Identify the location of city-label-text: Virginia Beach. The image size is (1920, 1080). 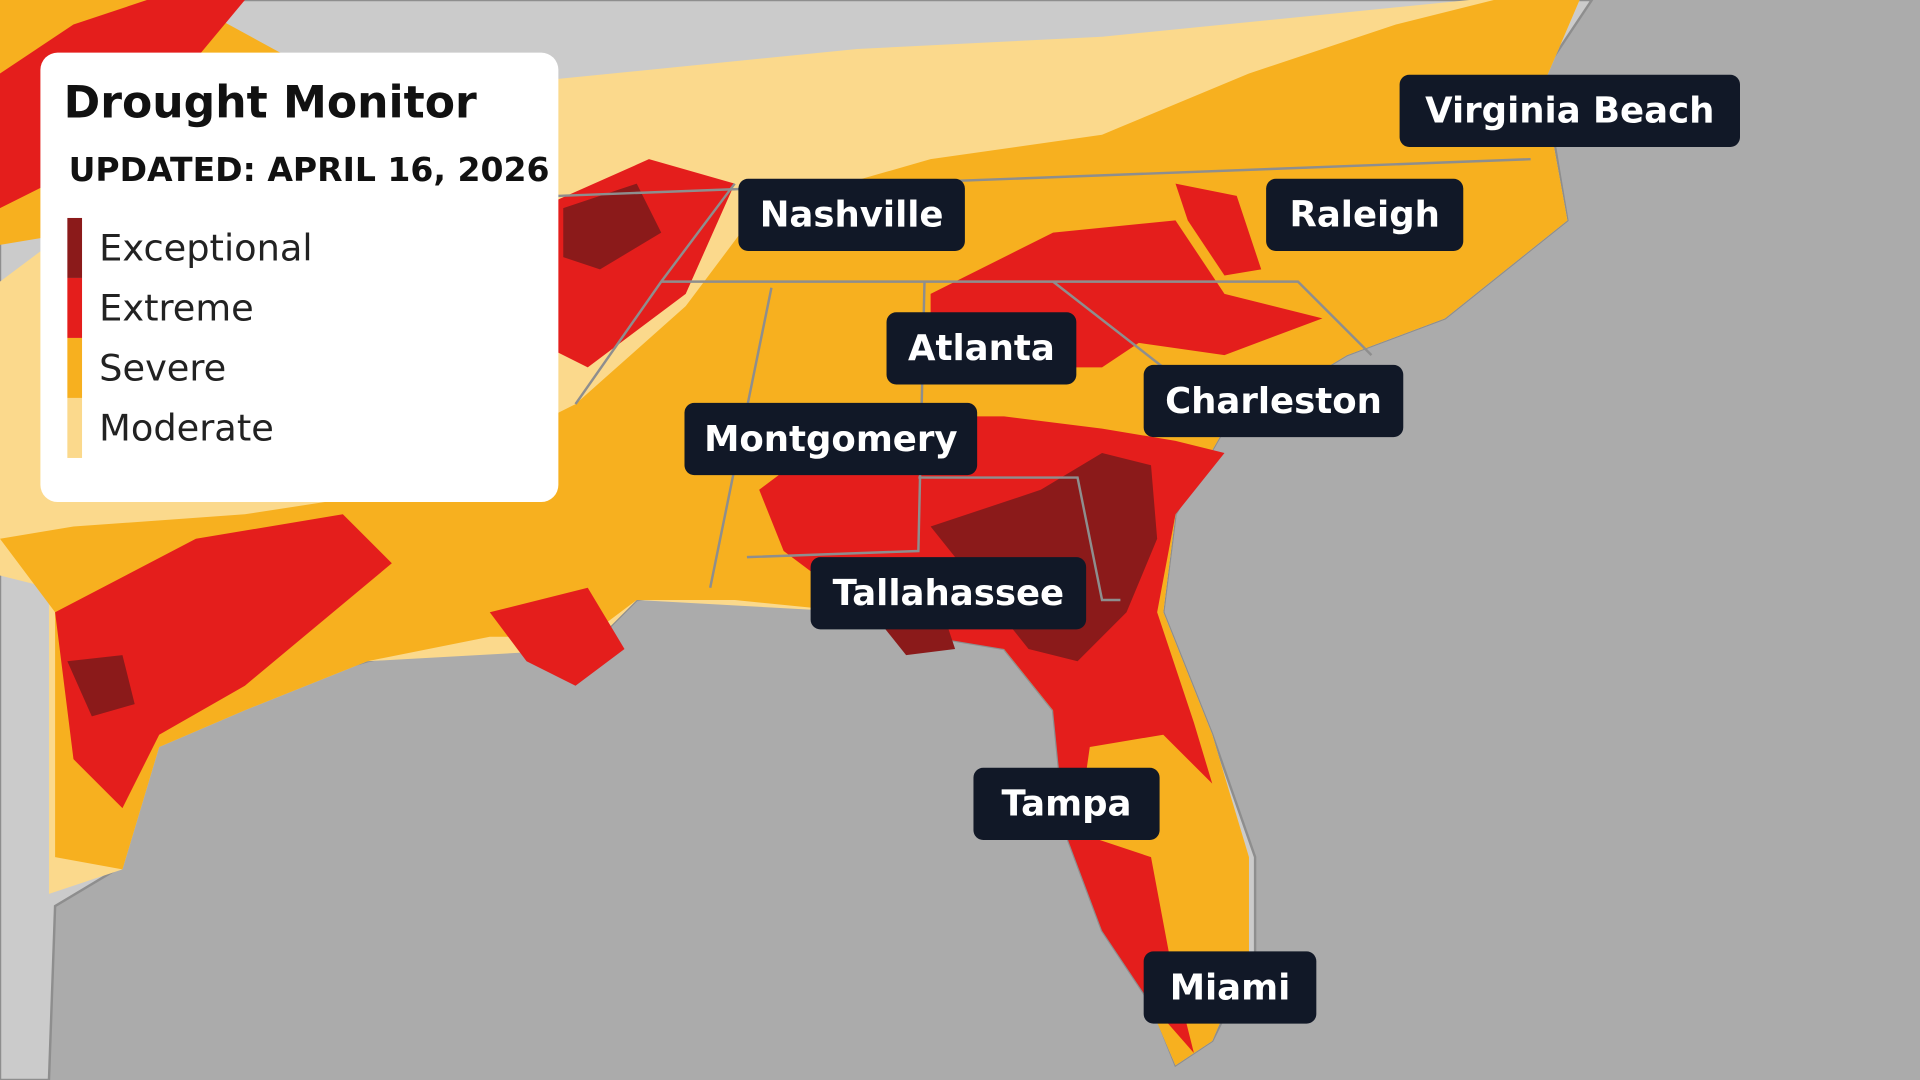
(1569, 111).